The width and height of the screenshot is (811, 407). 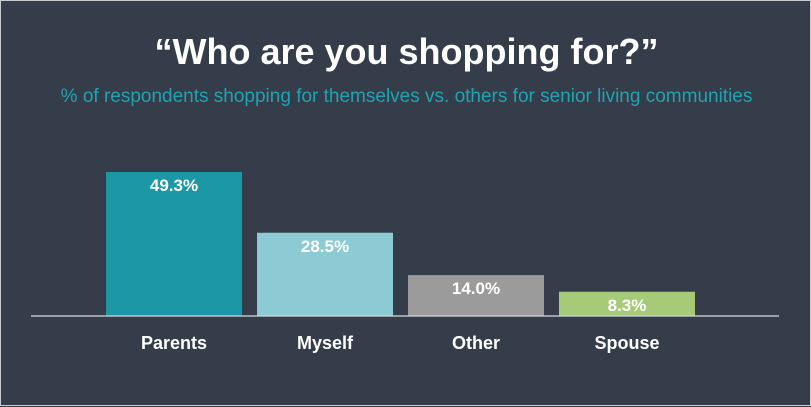 I want to click on category-label-myself: Myself, so click(x=325, y=343).